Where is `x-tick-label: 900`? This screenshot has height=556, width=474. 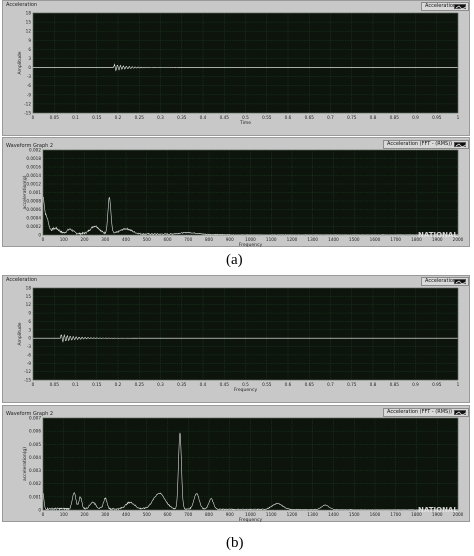 x-tick-label: 900 is located at coordinates (230, 239).